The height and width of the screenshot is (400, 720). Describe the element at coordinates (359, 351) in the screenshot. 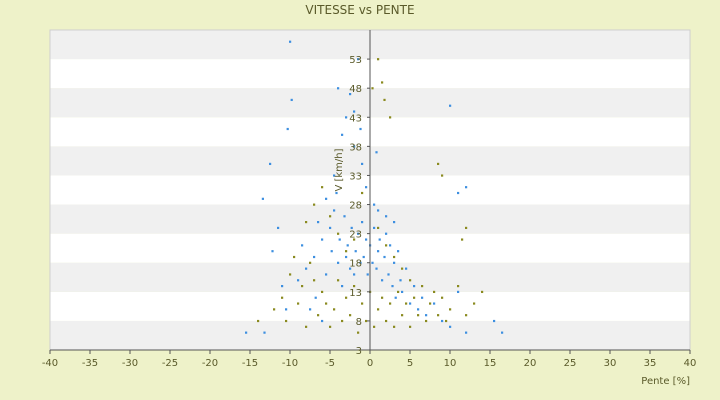

I see `y-tick-label: 3` at that location.